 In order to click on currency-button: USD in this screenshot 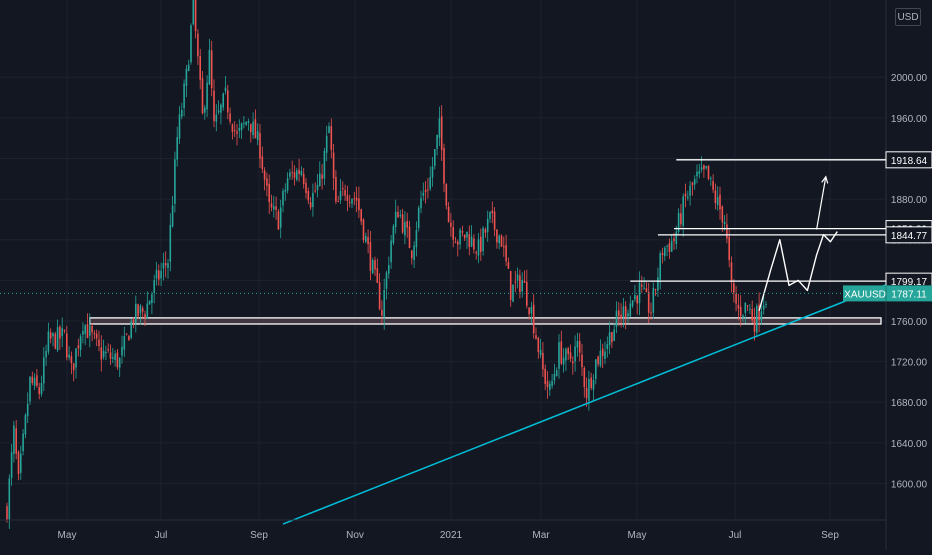, I will do `click(908, 17)`.